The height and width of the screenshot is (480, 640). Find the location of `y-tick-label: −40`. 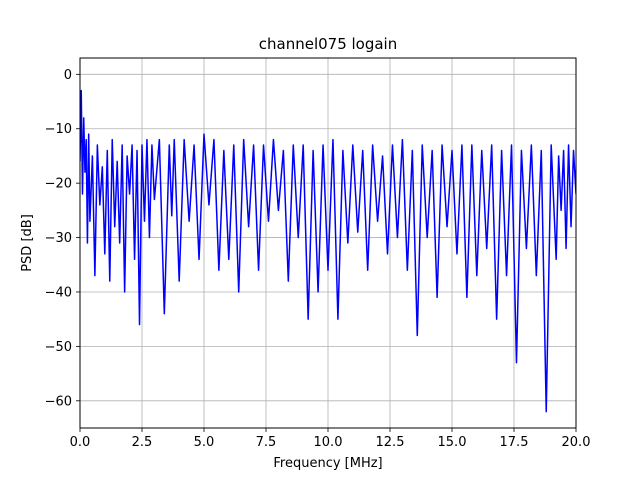

y-tick-label: −40 is located at coordinates (58, 292).